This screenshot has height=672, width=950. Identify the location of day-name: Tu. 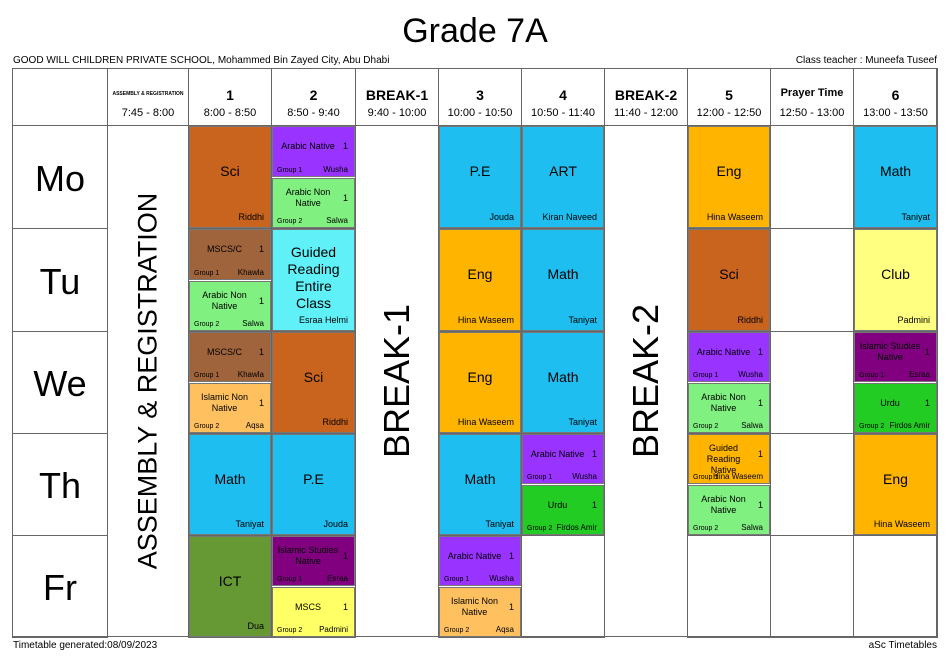
(60, 281).